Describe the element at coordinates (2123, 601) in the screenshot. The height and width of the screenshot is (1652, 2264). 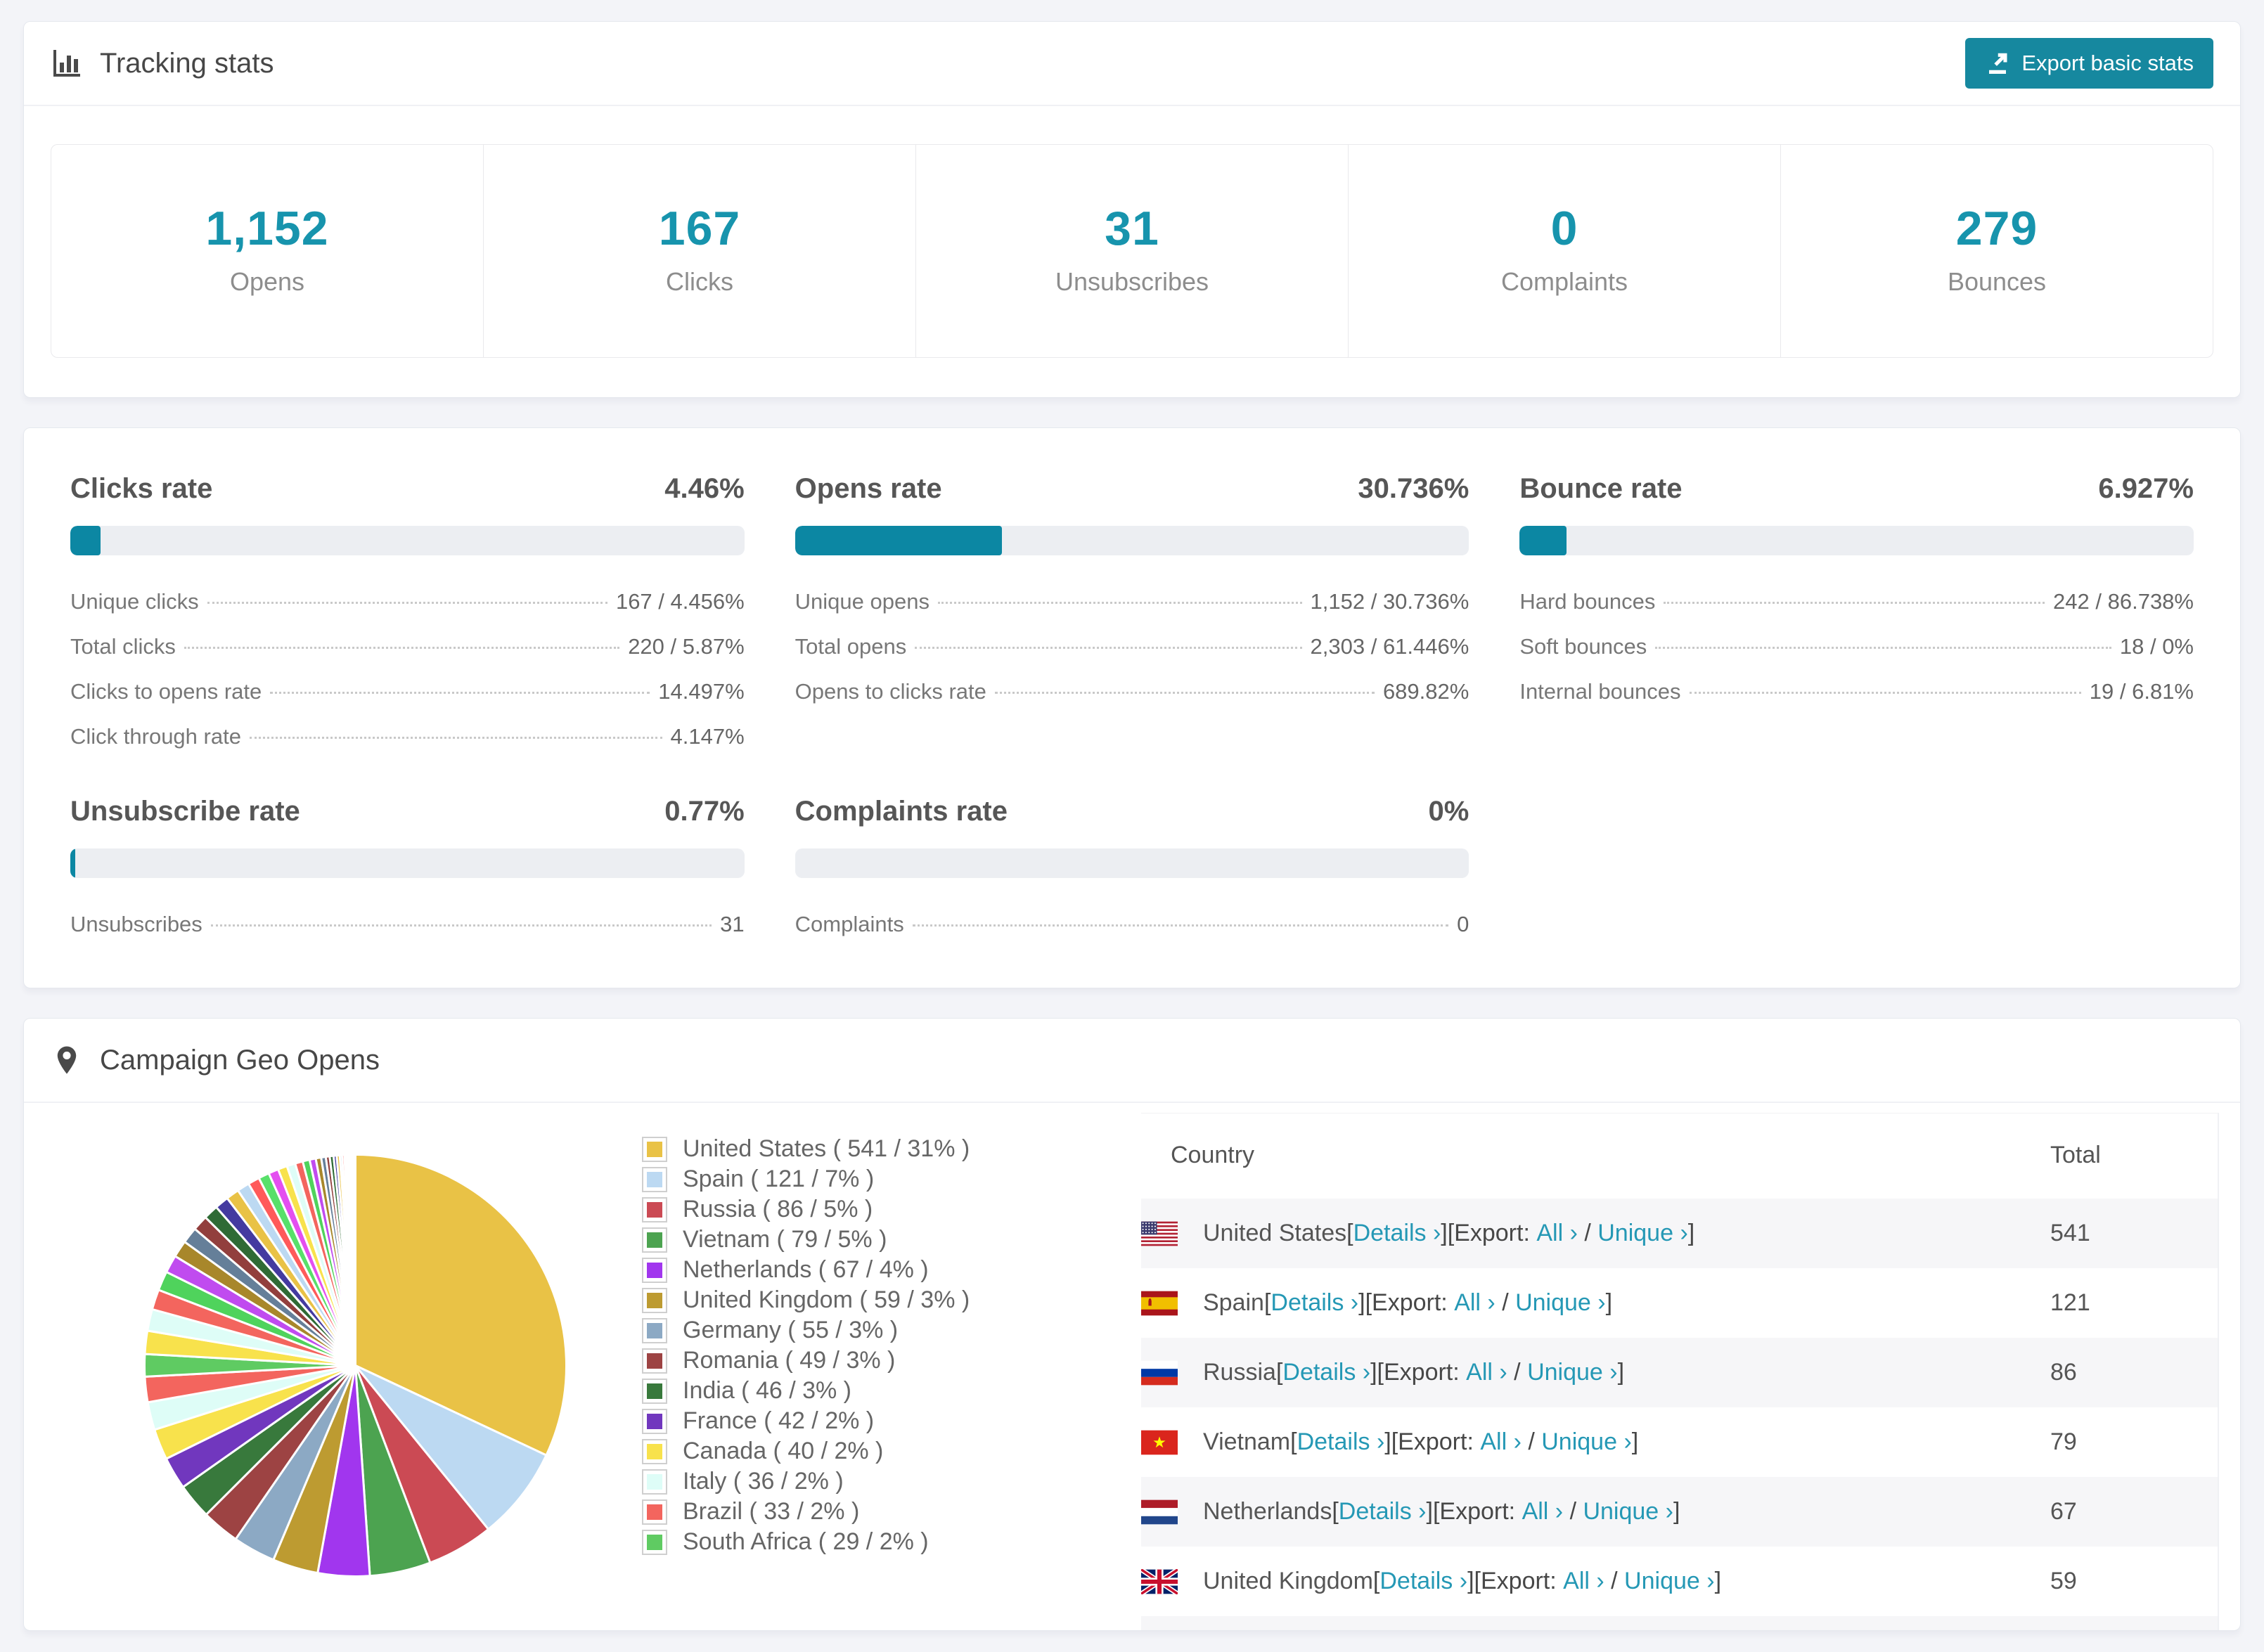
I see `rate-detail-value: 242 / 86.738%` at that location.